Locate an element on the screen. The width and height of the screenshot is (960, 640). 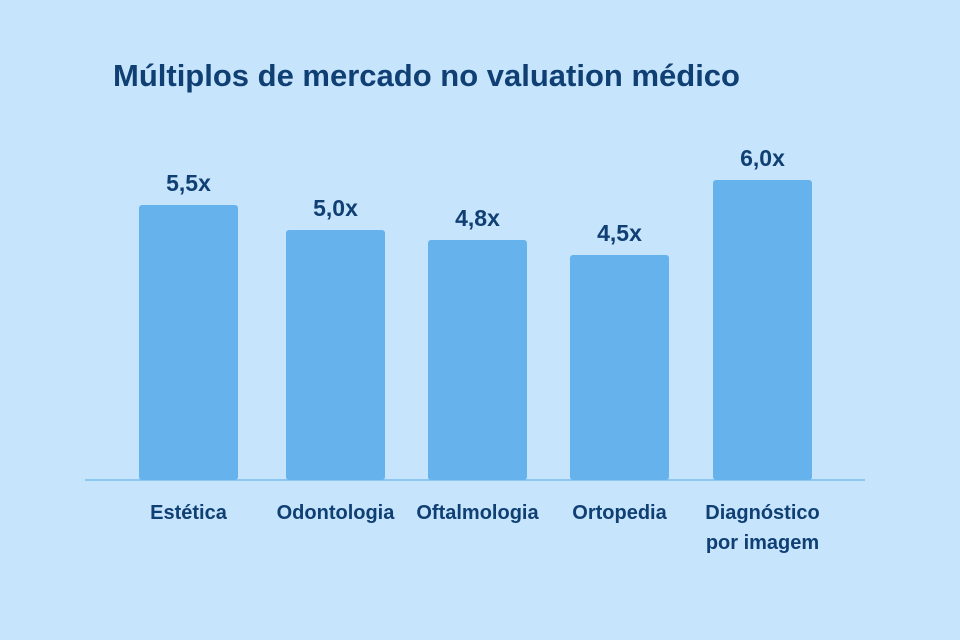
data-label: 6,0x is located at coordinates (762, 158).